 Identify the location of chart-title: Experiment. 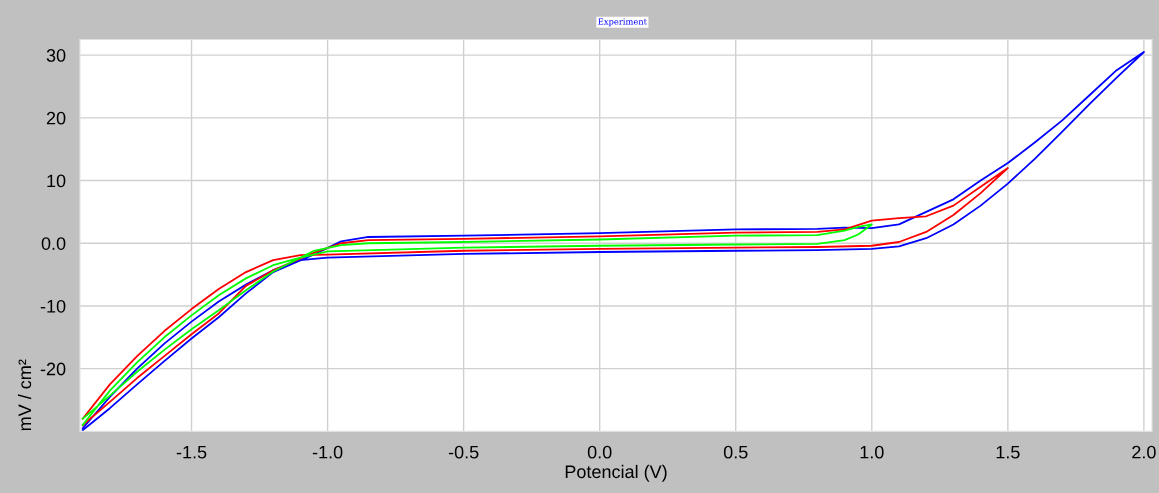
(622, 22).